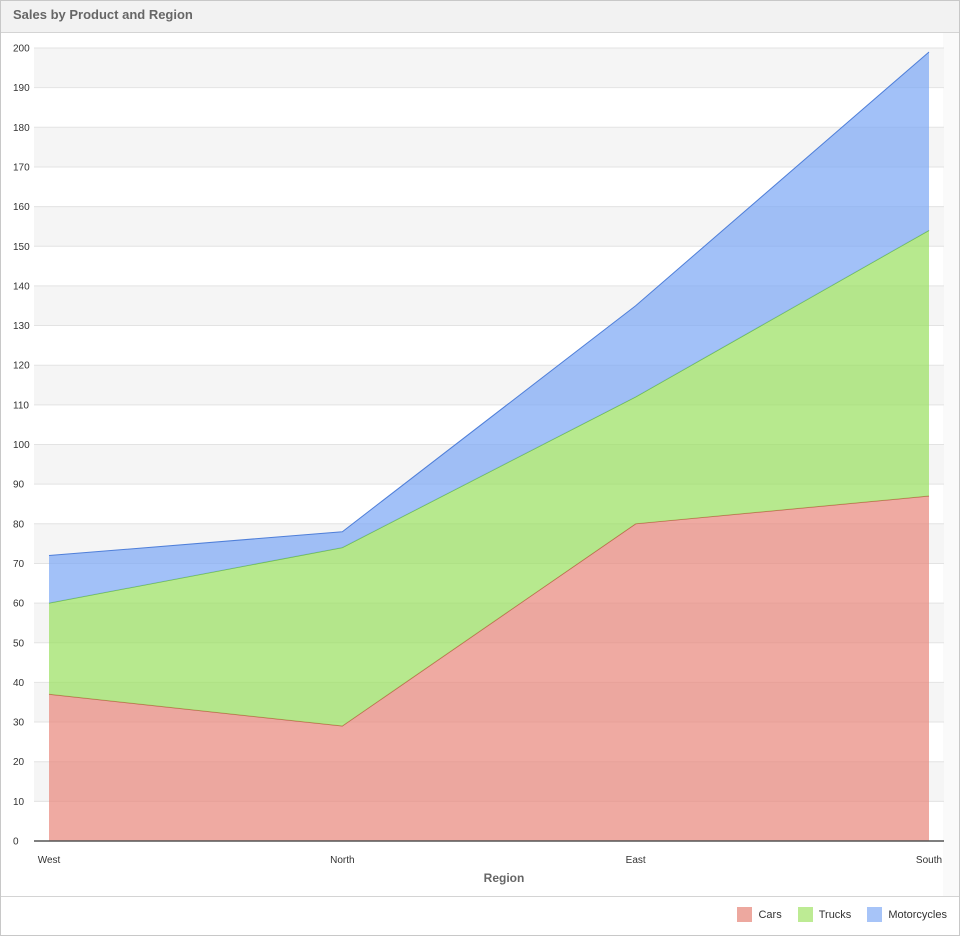 Image resolution: width=960 pixels, height=936 pixels. What do you see at coordinates (19, 723) in the screenshot?
I see `y-tick-label: 30` at bounding box center [19, 723].